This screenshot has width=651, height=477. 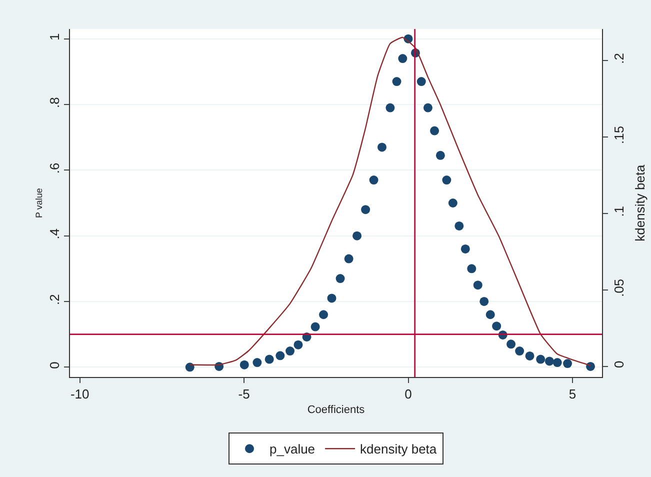 I want to click on y-tick-label: .6, so click(x=54, y=168).